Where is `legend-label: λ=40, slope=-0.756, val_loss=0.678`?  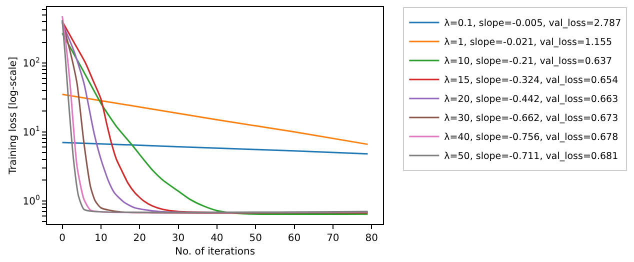
legend-label: λ=40, slope=-0.756, val_loss=0.678 is located at coordinates (531, 138).